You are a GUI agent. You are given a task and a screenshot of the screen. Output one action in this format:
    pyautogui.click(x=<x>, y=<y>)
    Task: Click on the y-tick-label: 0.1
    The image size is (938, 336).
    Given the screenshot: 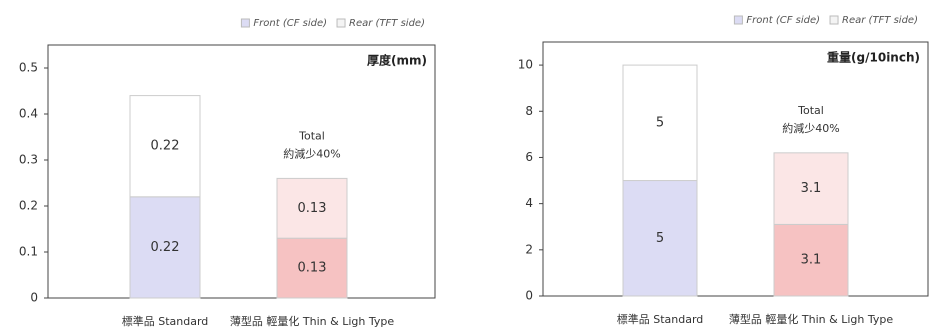 What is the action you would take?
    pyautogui.click(x=28, y=252)
    